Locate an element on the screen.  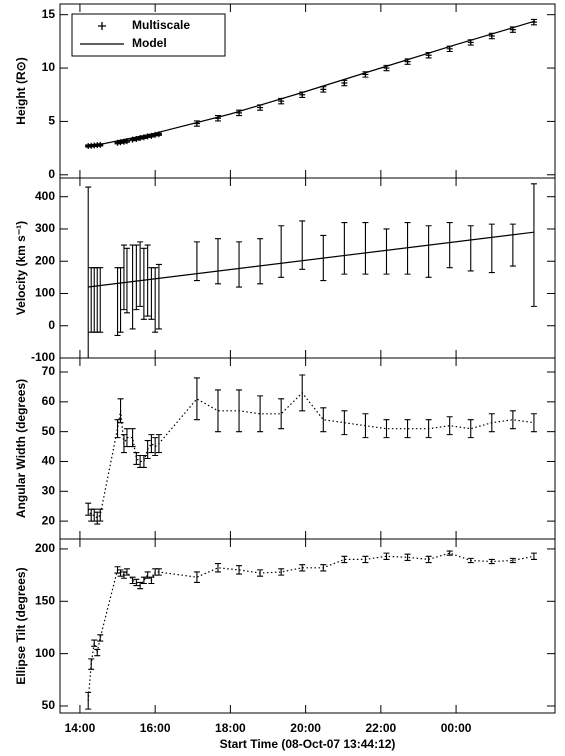
y-tick-label: 40 is located at coordinates (49, 461).